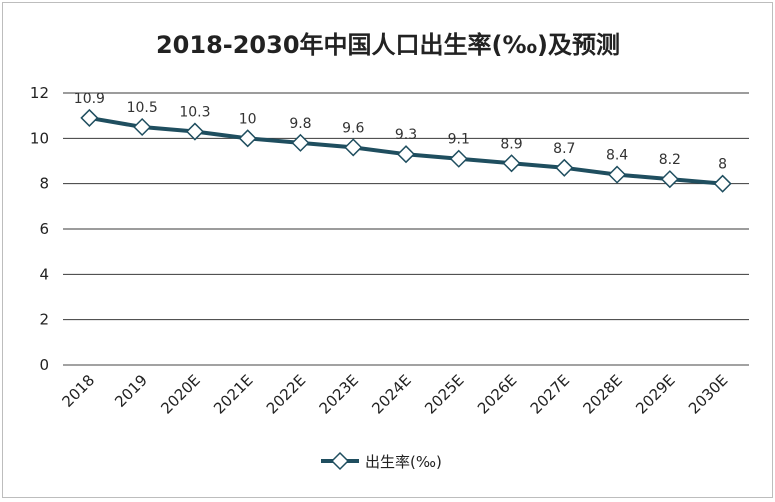  What do you see at coordinates (44, 320) in the screenshot?
I see `y-tick-label: 2` at bounding box center [44, 320].